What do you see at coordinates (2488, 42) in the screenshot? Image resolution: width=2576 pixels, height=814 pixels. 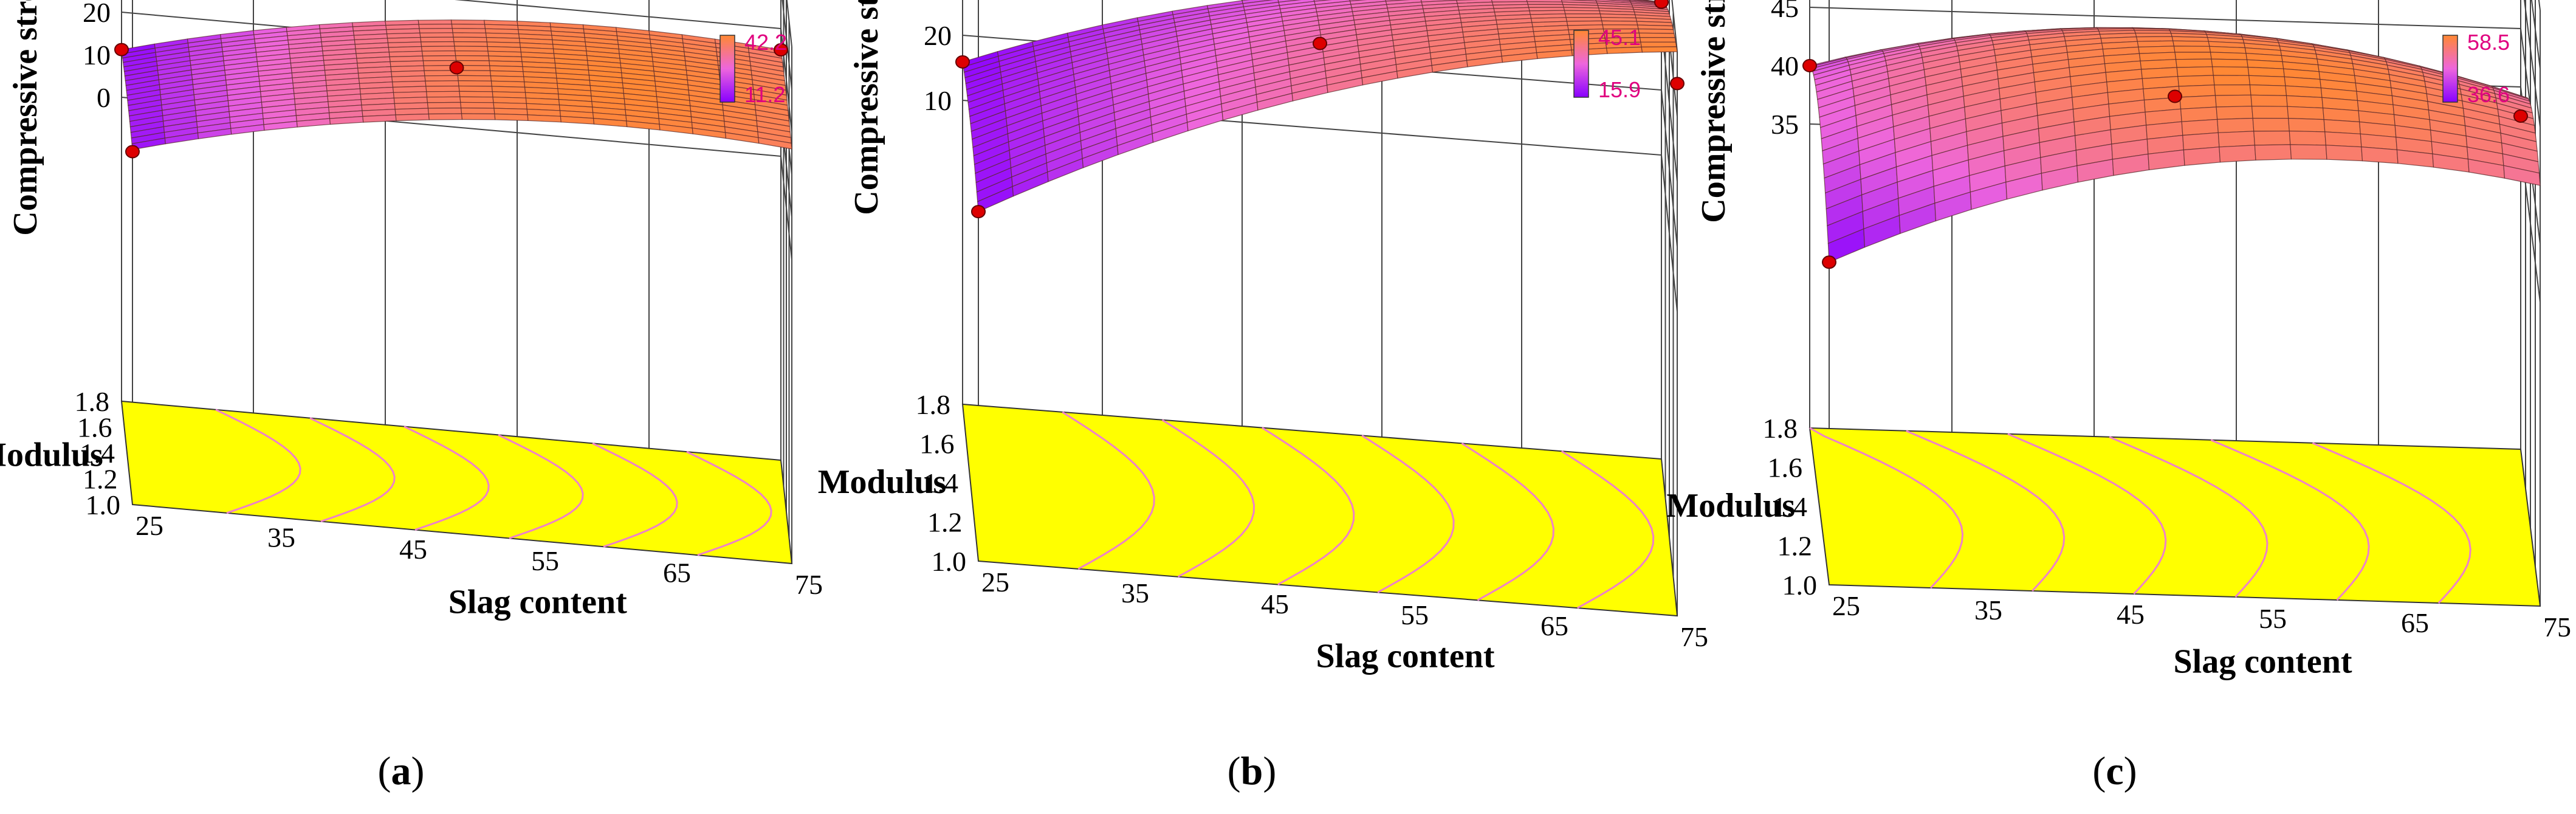 I see `legend-max: 58.5` at bounding box center [2488, 42].